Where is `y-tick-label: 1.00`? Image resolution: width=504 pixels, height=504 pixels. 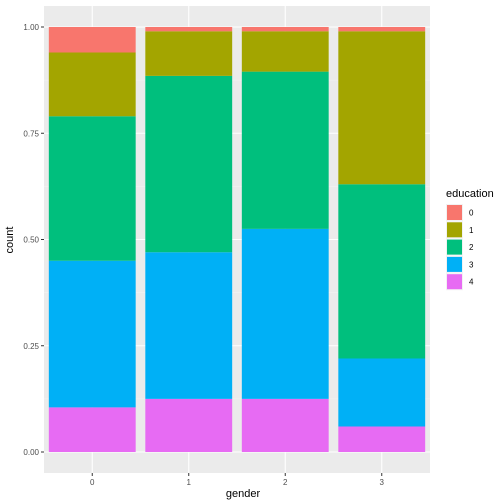
y-tick-label: 1.00 is located at coordinates (31, 27).